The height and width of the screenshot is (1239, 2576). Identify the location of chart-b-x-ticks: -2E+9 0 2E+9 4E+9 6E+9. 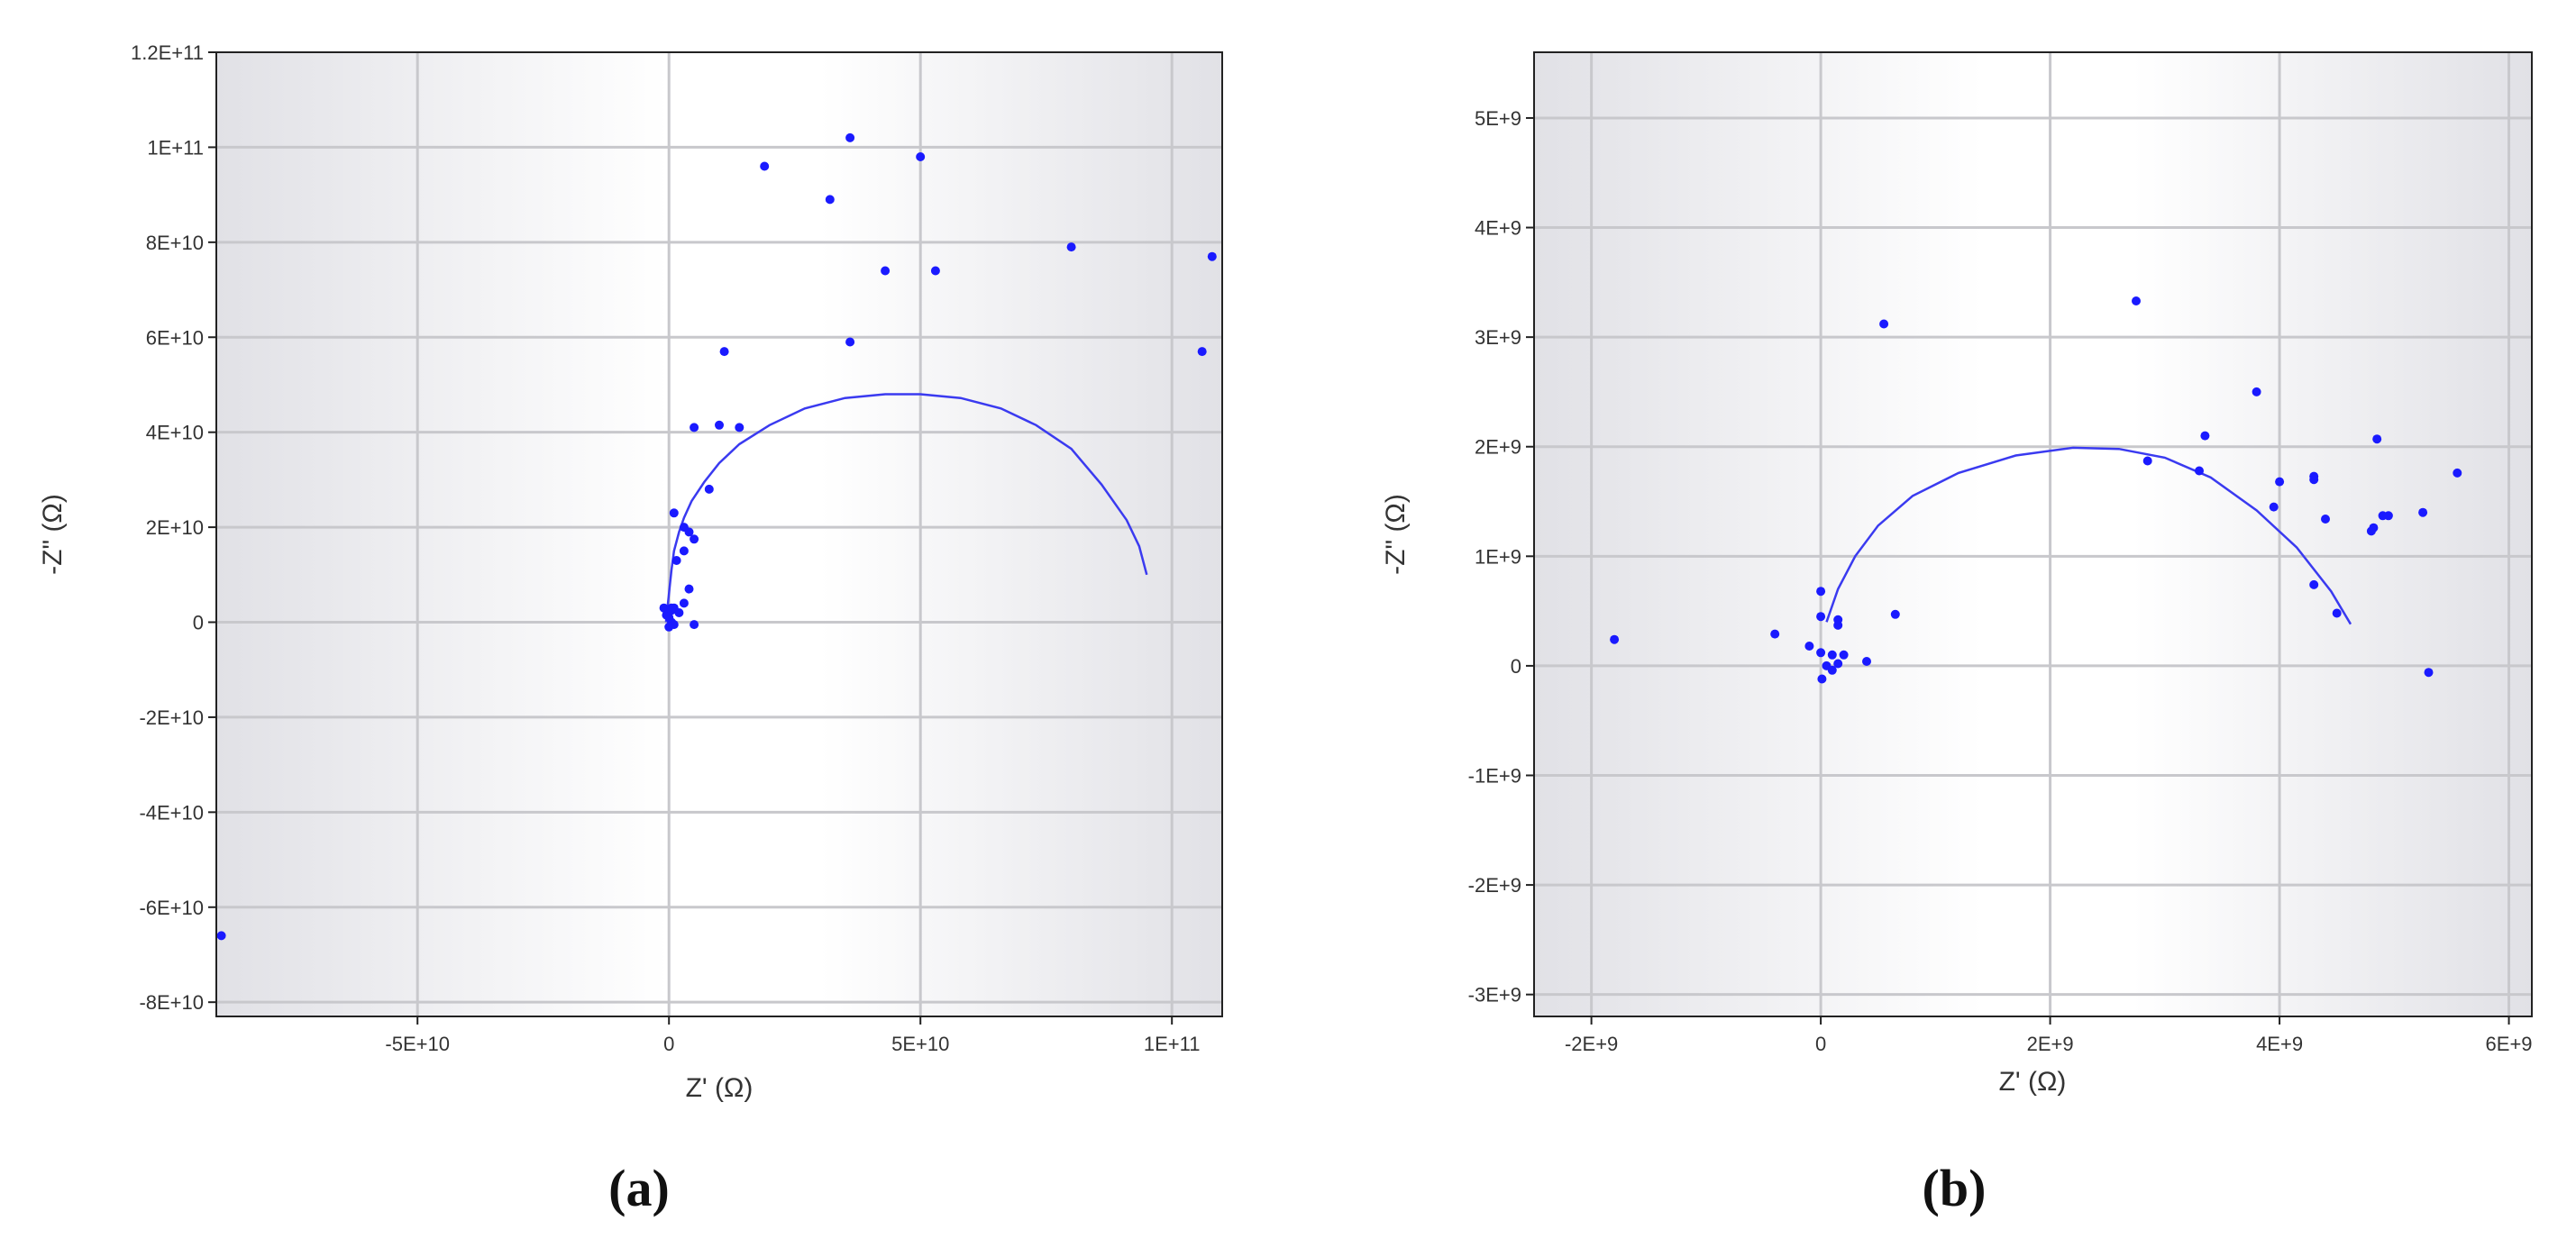
(2049, 1035).